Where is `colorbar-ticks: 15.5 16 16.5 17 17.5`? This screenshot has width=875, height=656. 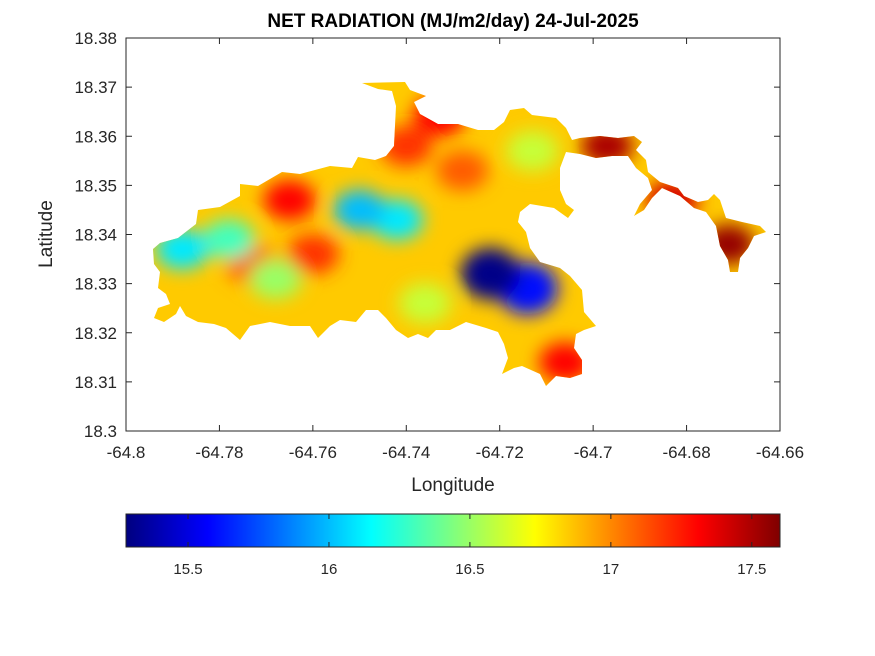 colorbar-ticks: 15.5 16 16.5 17 17.5 is located at coordinates (469, 546).